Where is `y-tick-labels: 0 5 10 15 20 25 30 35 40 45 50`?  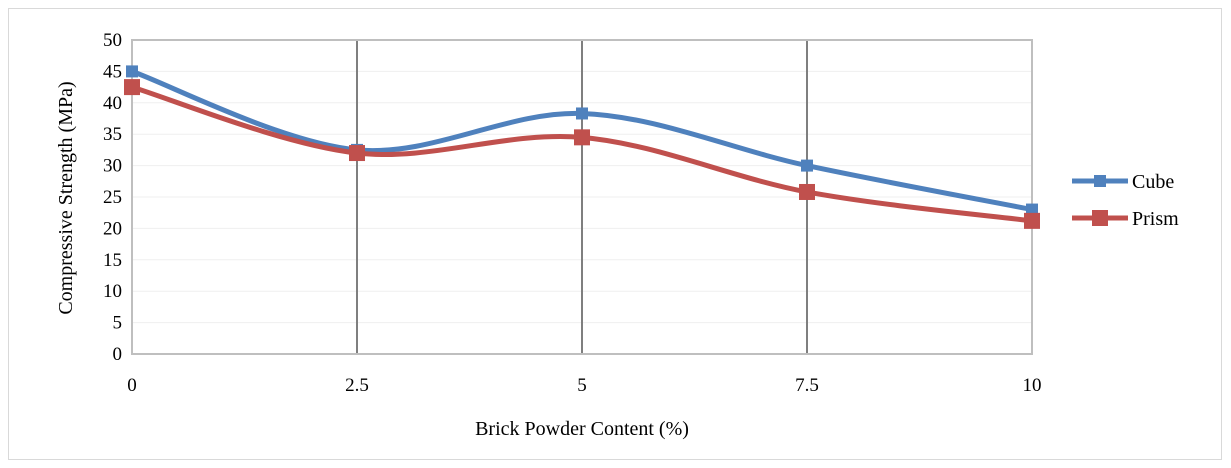
y-tick-labels: 0 5 10 15 20 25 30 35 40 45 50 is located at coordinates (112, 197).